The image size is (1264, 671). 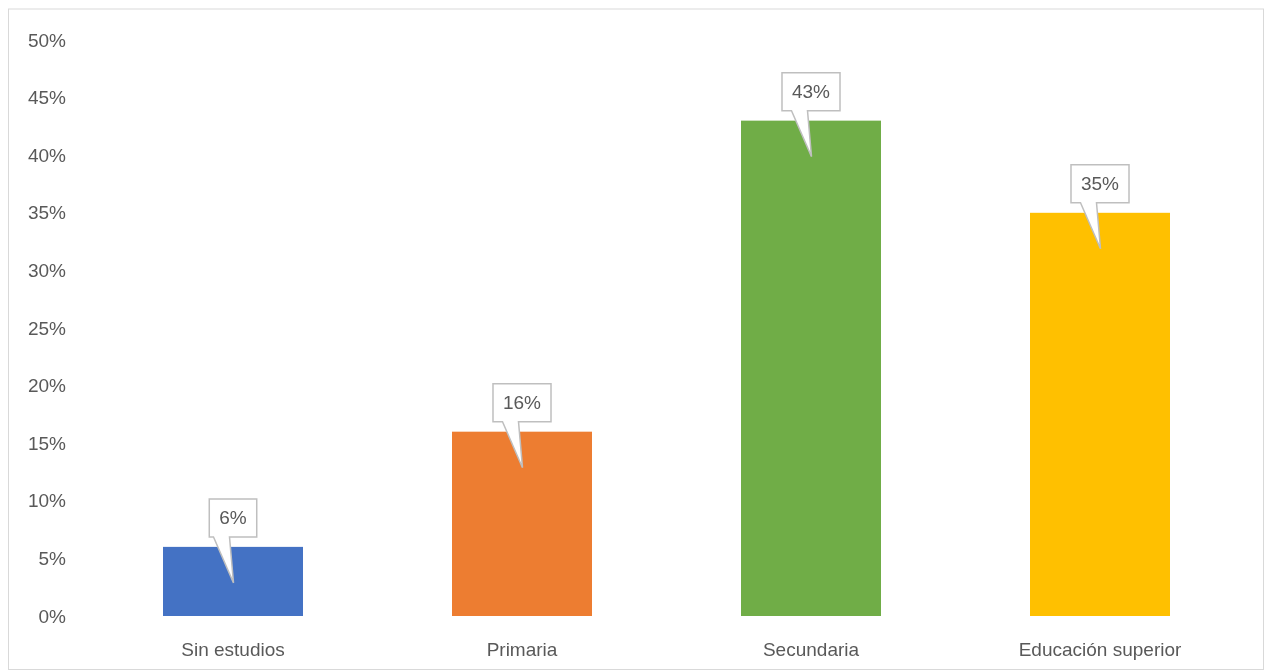 I want to click on y-tick-label: 45%, so click(x=47, y=98).